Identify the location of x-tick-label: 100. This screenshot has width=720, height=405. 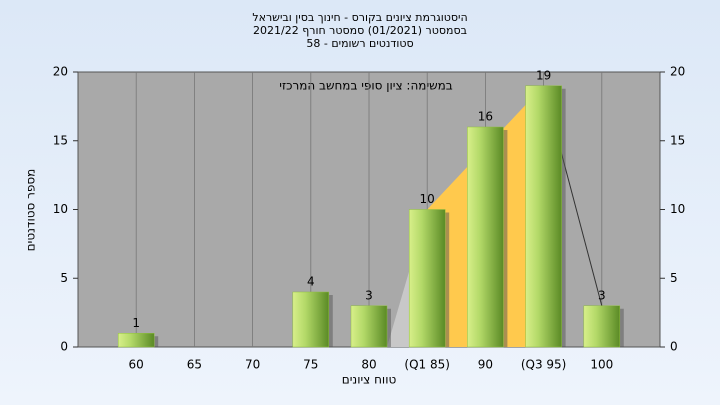
(601, 365).